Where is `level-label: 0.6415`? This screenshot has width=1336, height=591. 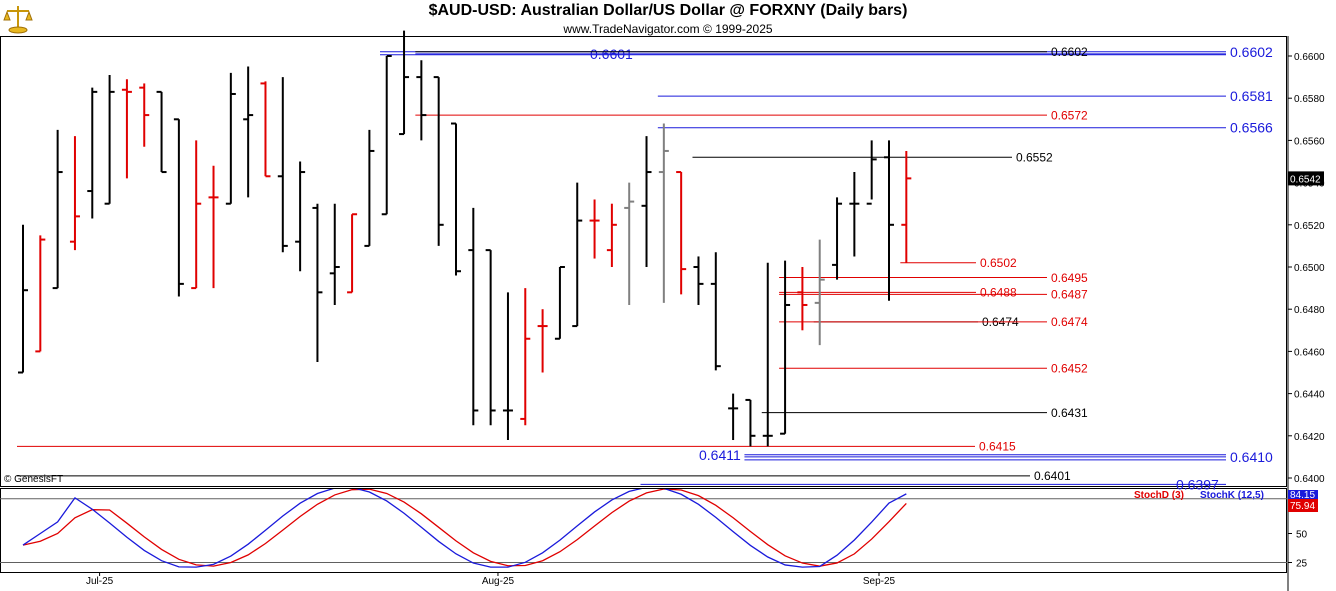 level-label: 0.6415 is located at coordinates (997, 447).